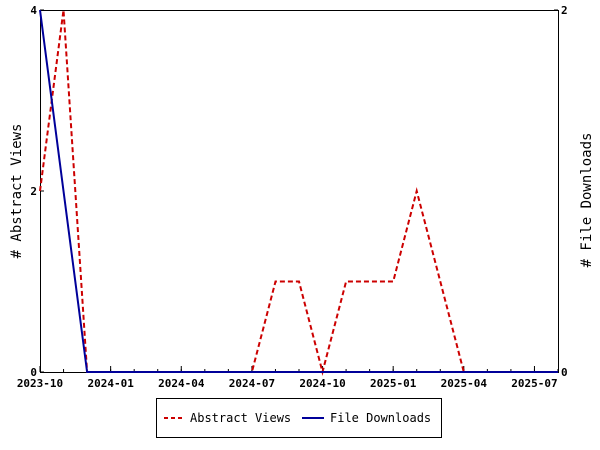  I want to click on y-right-tick-label: 0, so click(564, 372).